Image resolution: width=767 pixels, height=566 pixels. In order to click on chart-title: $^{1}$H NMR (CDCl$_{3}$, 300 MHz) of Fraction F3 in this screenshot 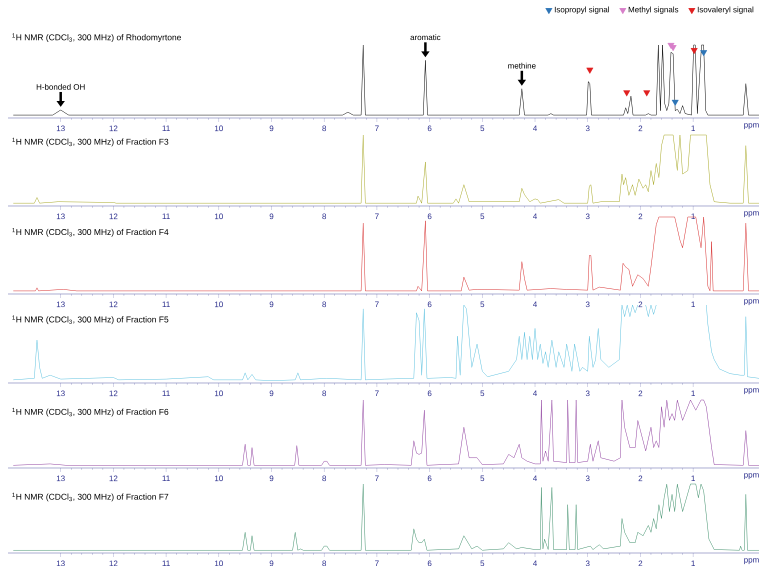, I will do `click(90, 142)`.